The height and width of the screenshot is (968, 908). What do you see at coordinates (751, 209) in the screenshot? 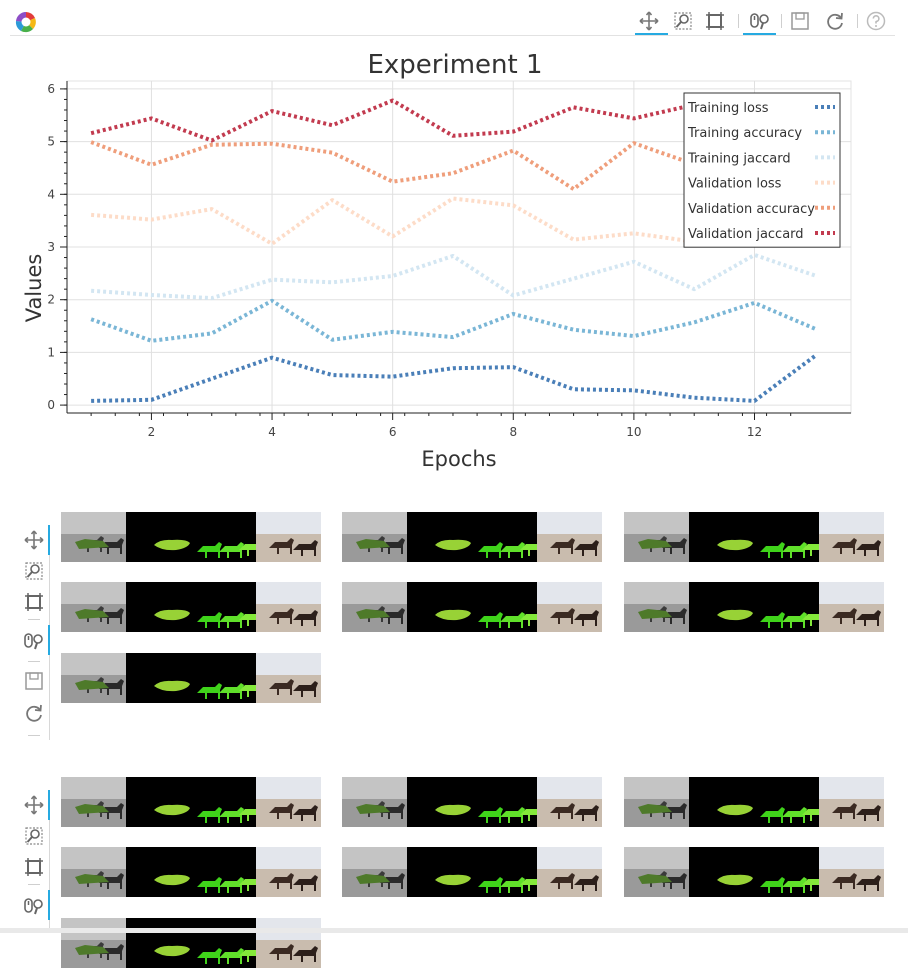
I see `legend-label: Validation accuracy` at bounding box center [751, 209].